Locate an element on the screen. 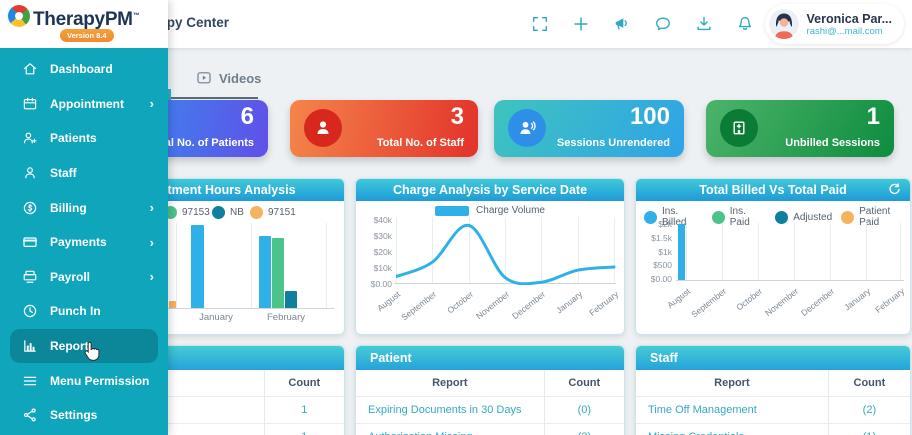 This screenshot has height=435, width=912. user-menu: Veronica Par... rashi@...mail.com is located at coordinates (834, 24).